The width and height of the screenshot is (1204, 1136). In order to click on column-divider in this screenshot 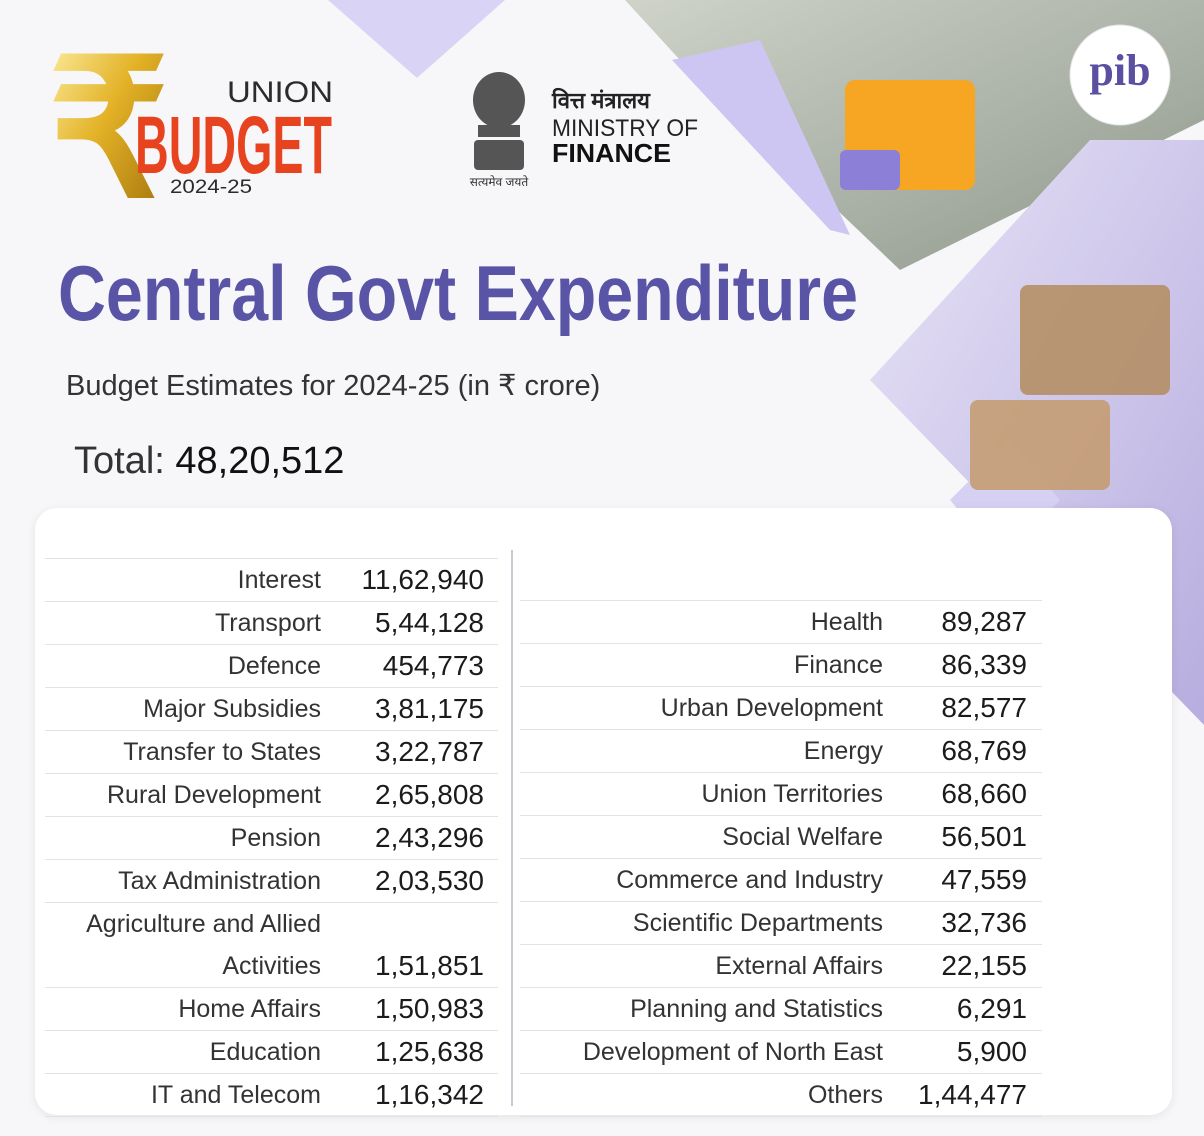, I will do `click(512, 828)`.